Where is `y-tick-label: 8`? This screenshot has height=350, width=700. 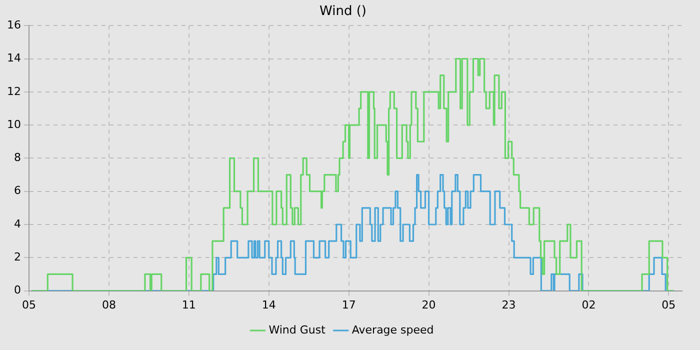
y-tick-label: 8 is located at coordinates (17, 157).